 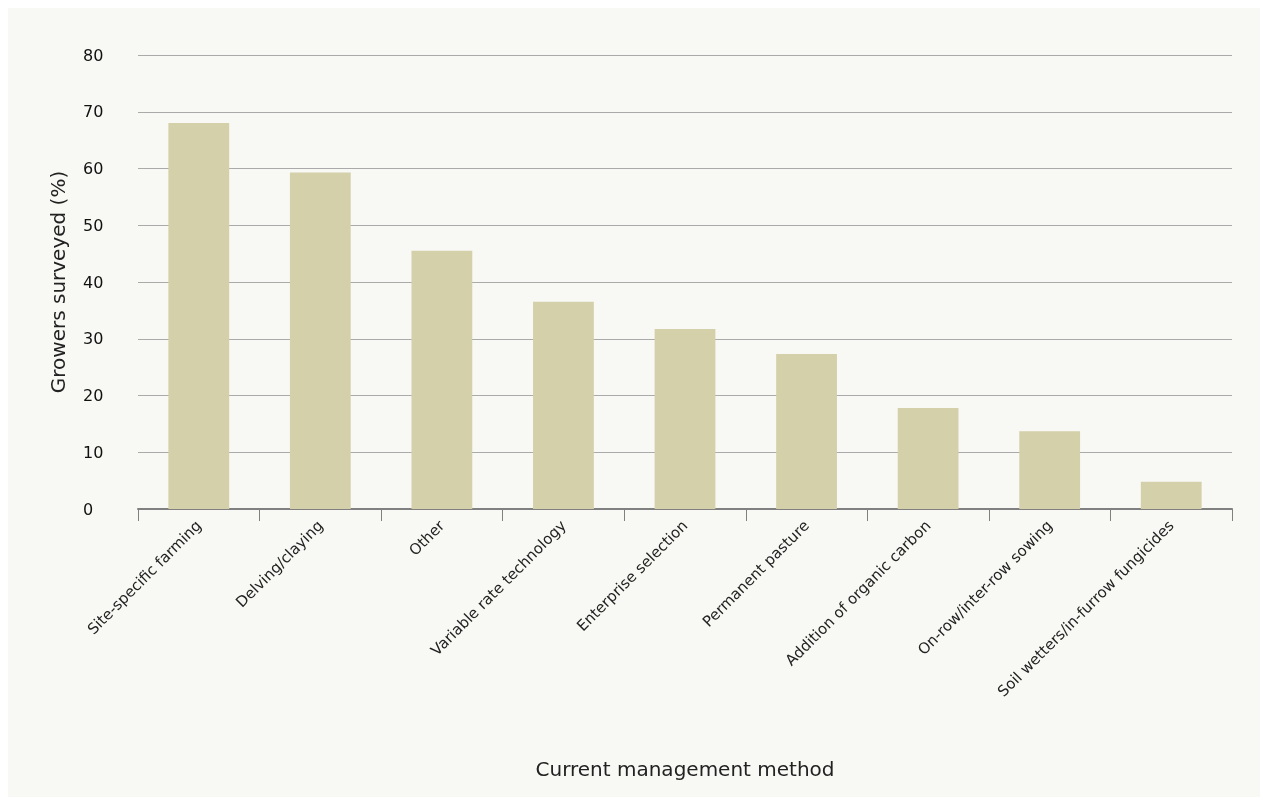 I want to click on y-tick-label: 0, so click(x=88, y=509).